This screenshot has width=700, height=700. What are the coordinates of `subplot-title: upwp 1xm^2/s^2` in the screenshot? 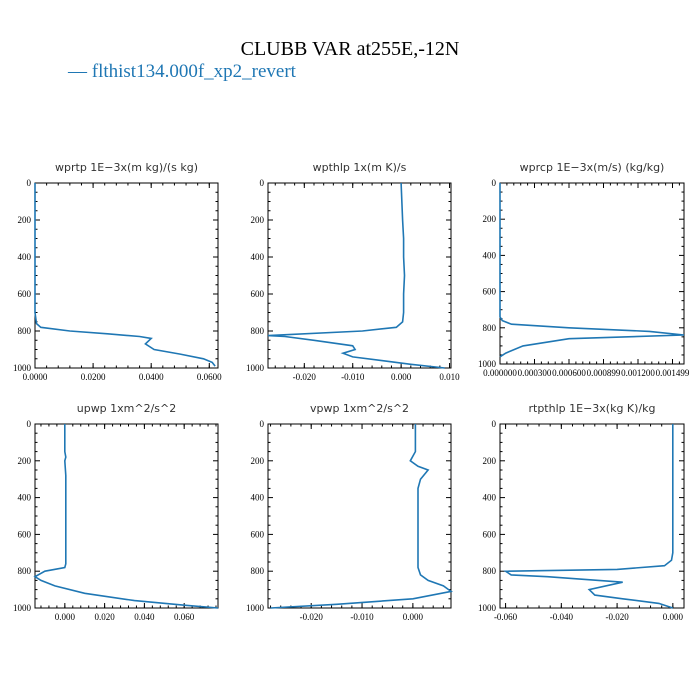 It's located at (127, 408).